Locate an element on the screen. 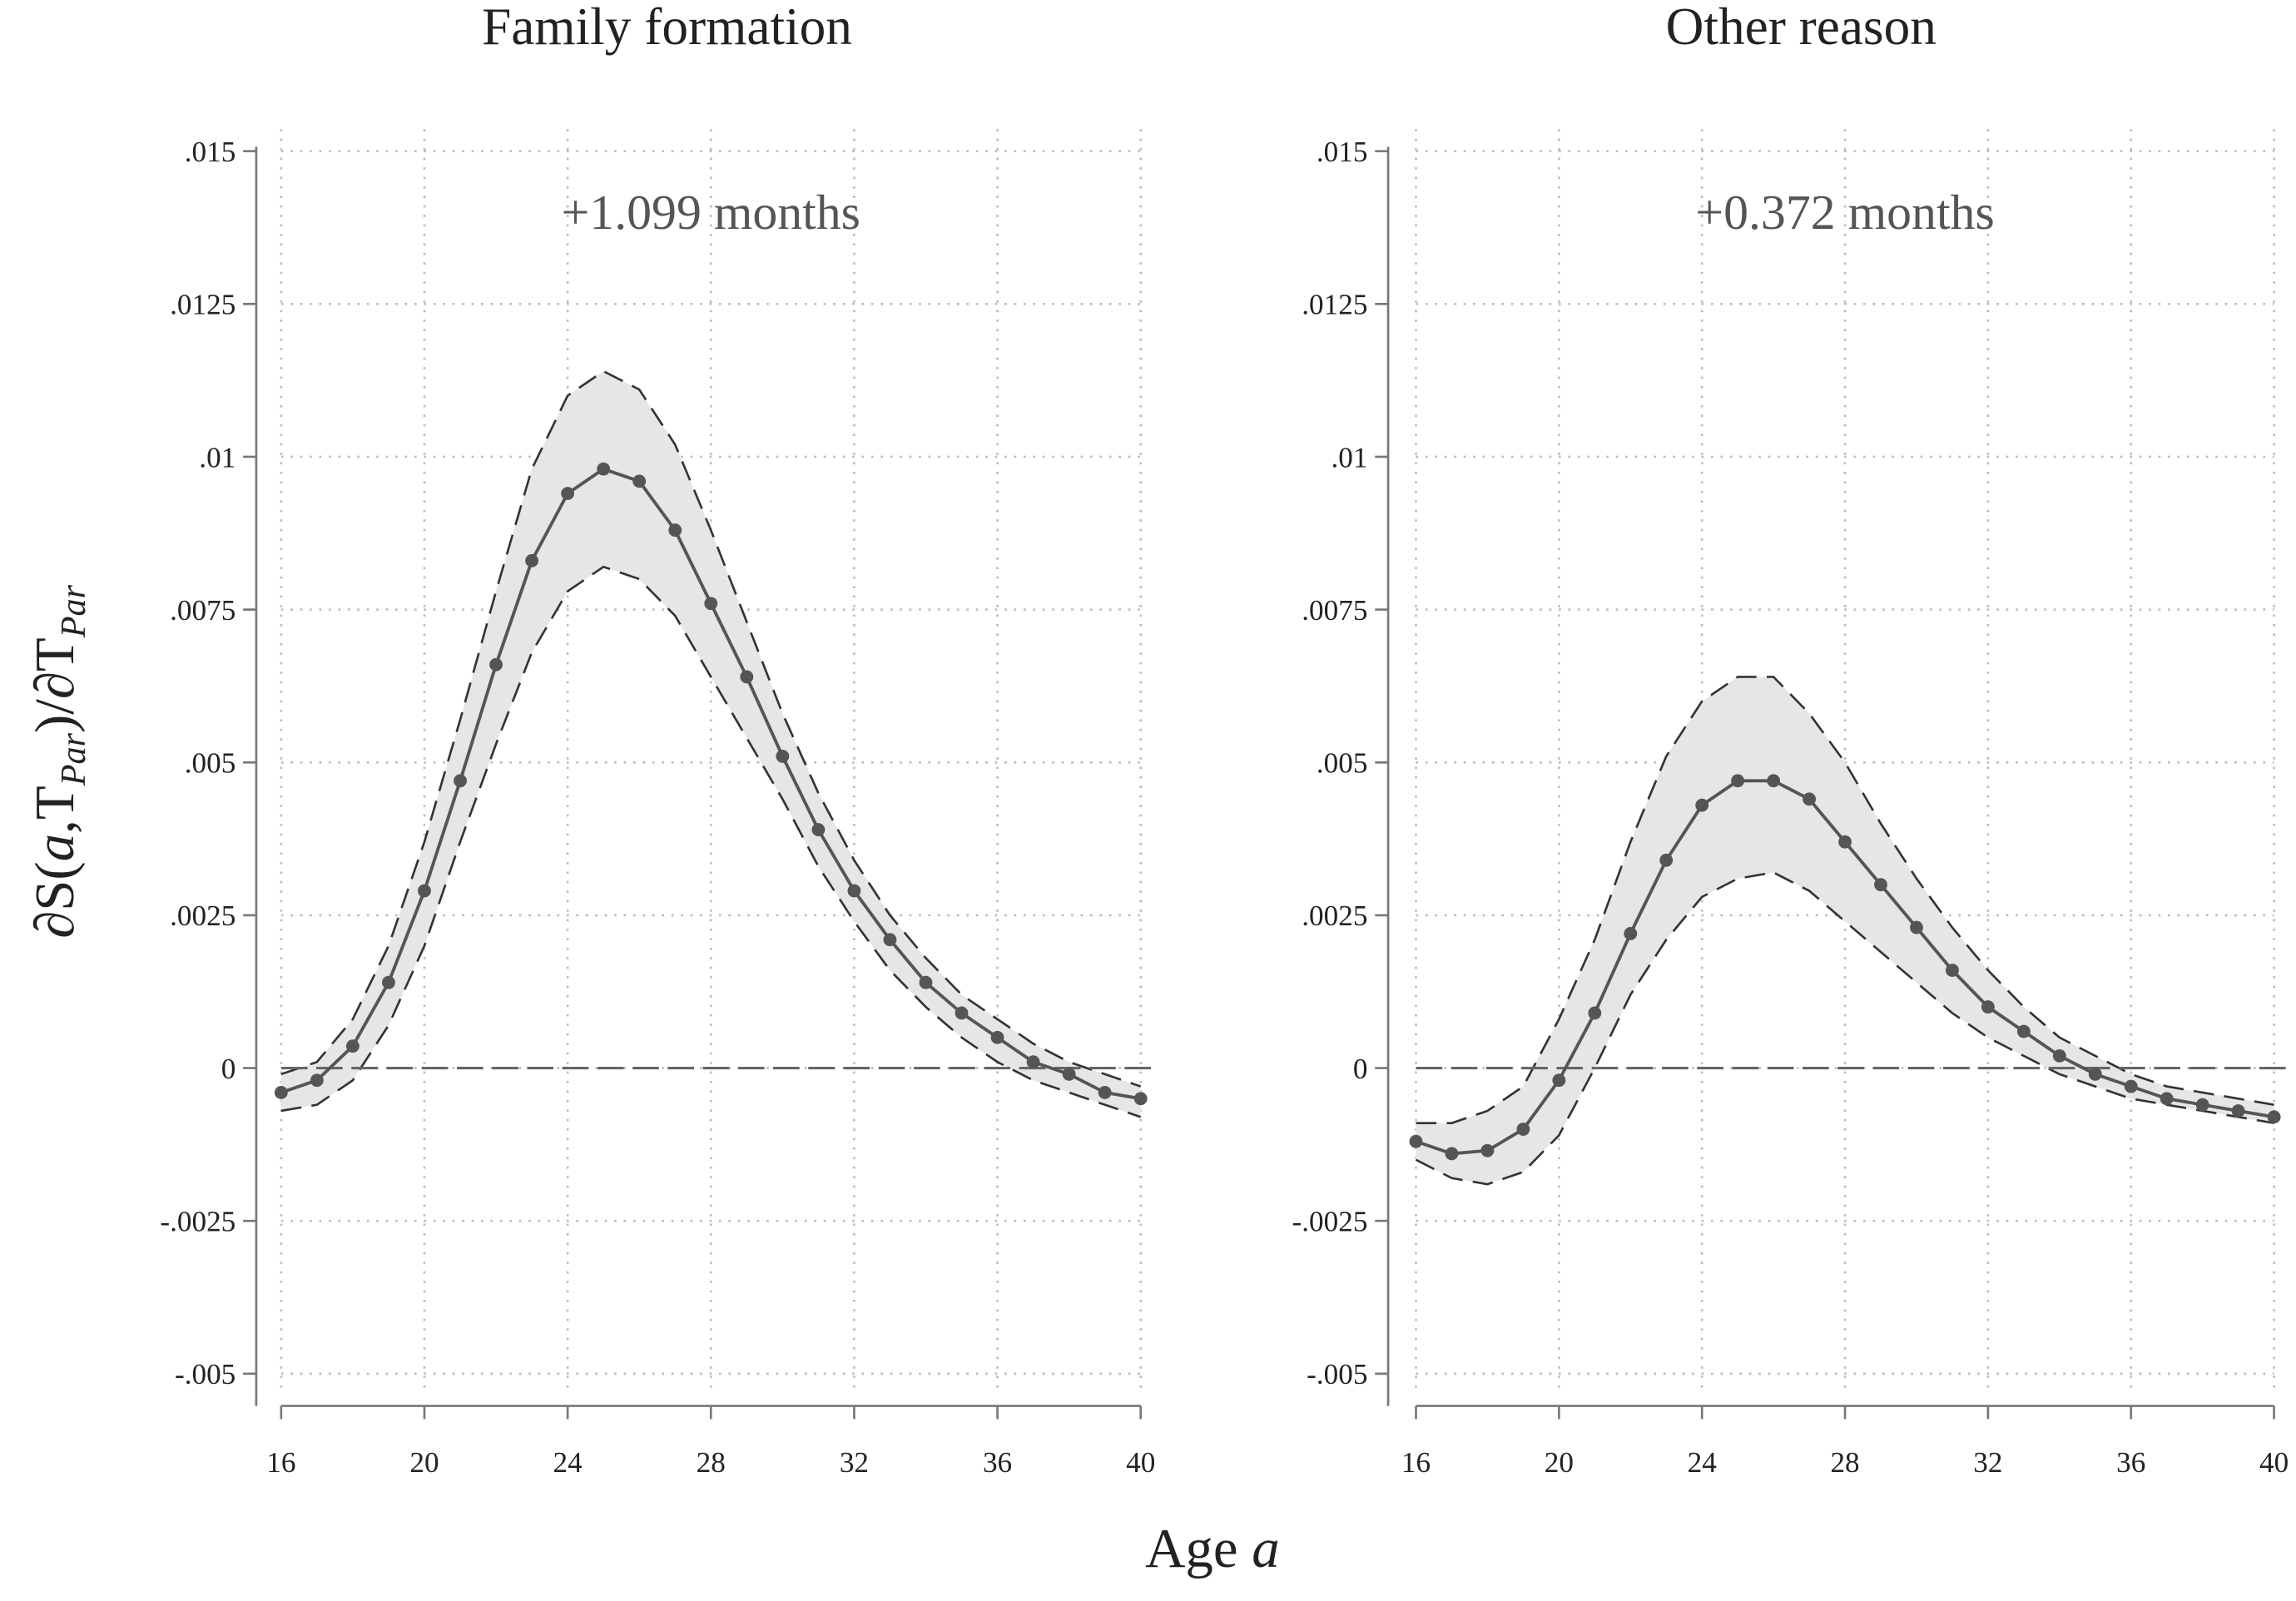  ci-upper-line is located at coordinates (1845, 900).